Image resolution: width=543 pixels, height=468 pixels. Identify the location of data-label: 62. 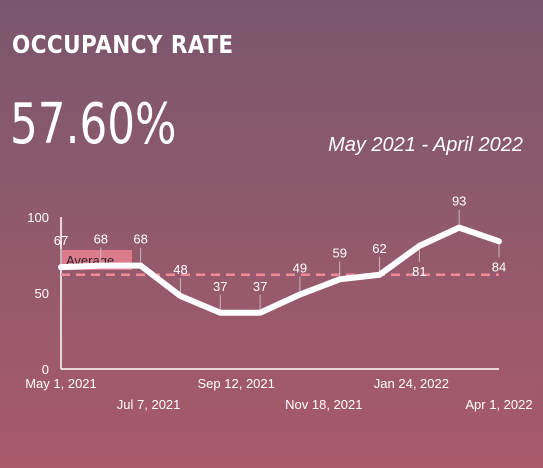
(379, 248).